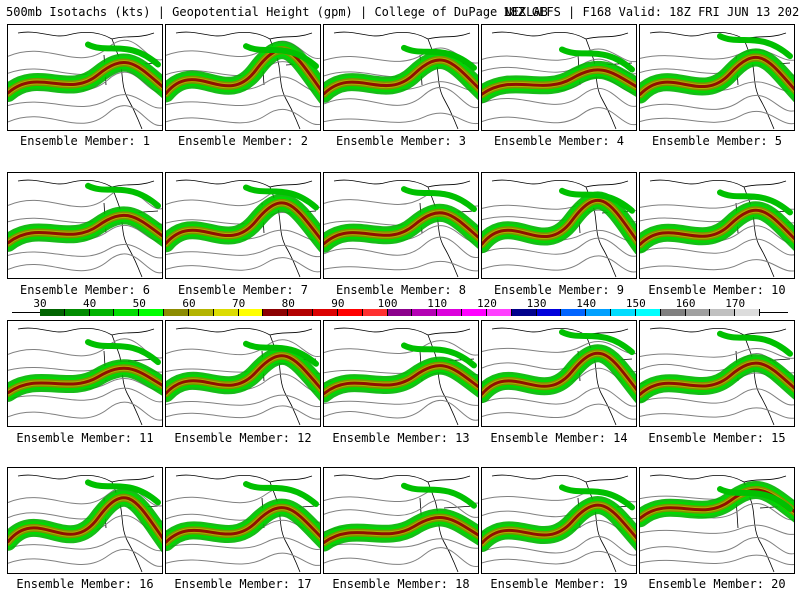  Describe the element at coordinates (401, 141) in the screenshot. I see `ensemble-member-label: Ensemble Member: 3` at that location.